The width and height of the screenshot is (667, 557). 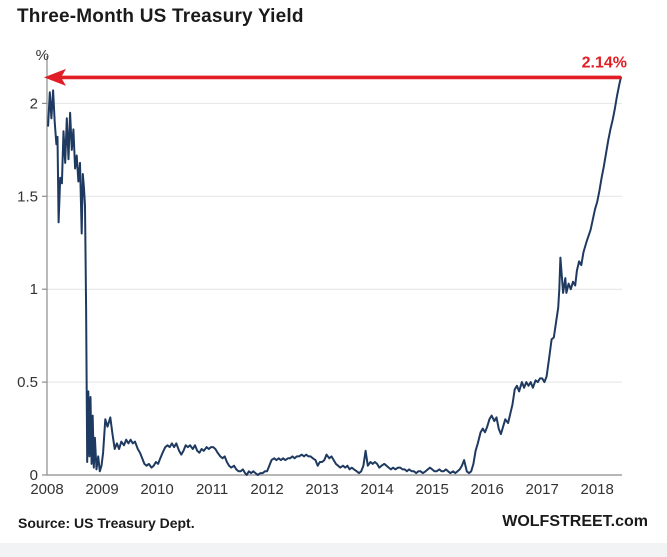 I want to click on x-tick-label: 2010, so click(x=156, y=489).